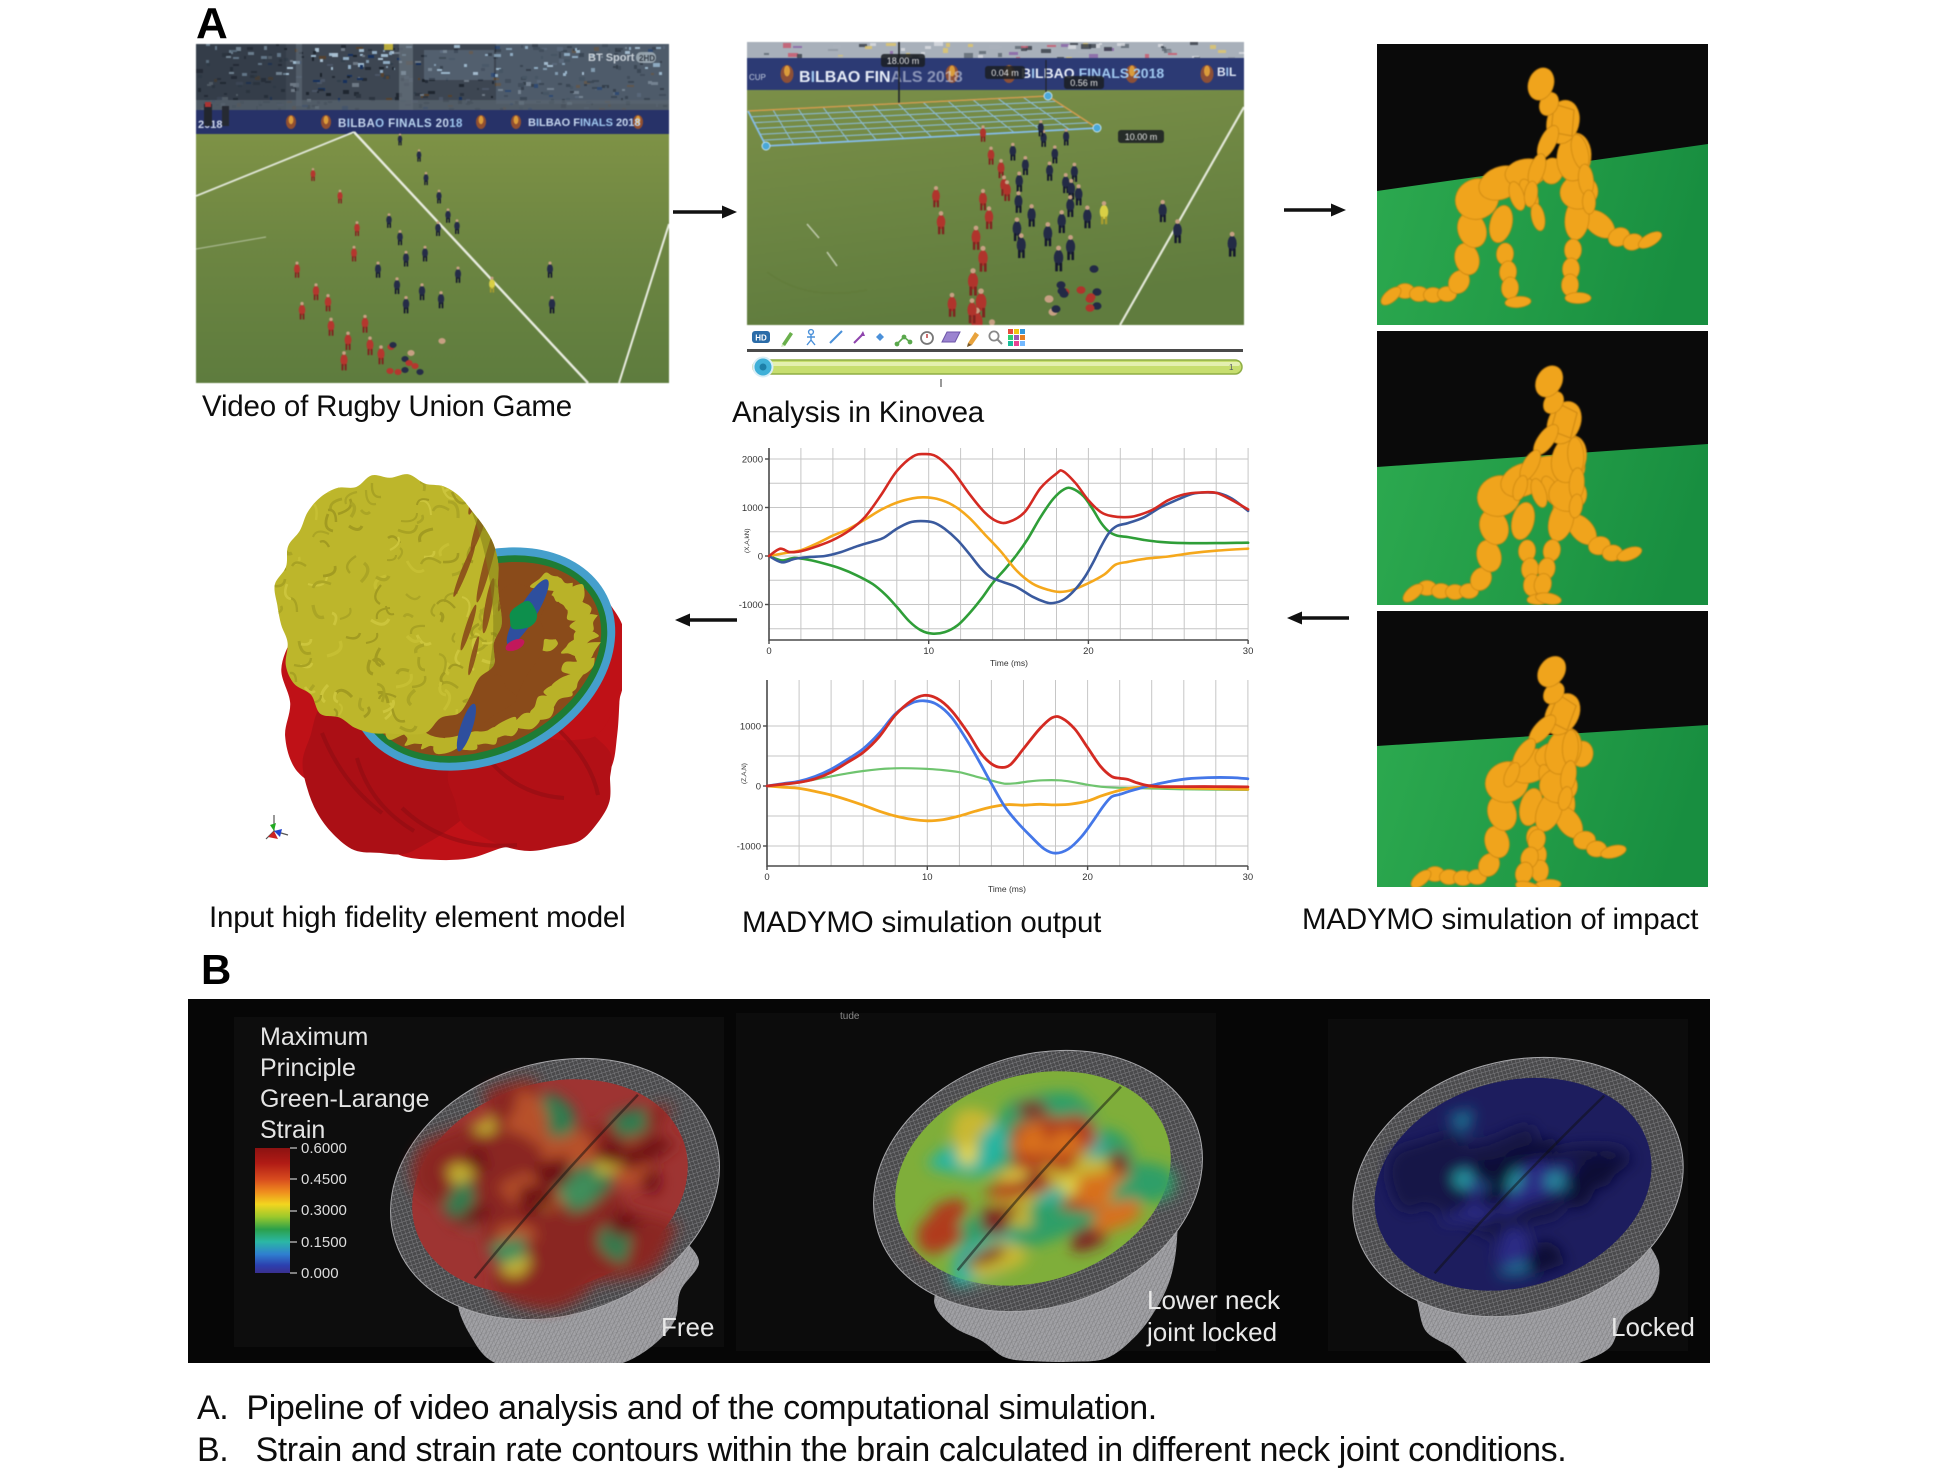 This screenshot has height=1472, width=1934. Describe the element at coordinates (1084, 83) in the screenshot. I see `svg-text: 0.56 m` at that location.